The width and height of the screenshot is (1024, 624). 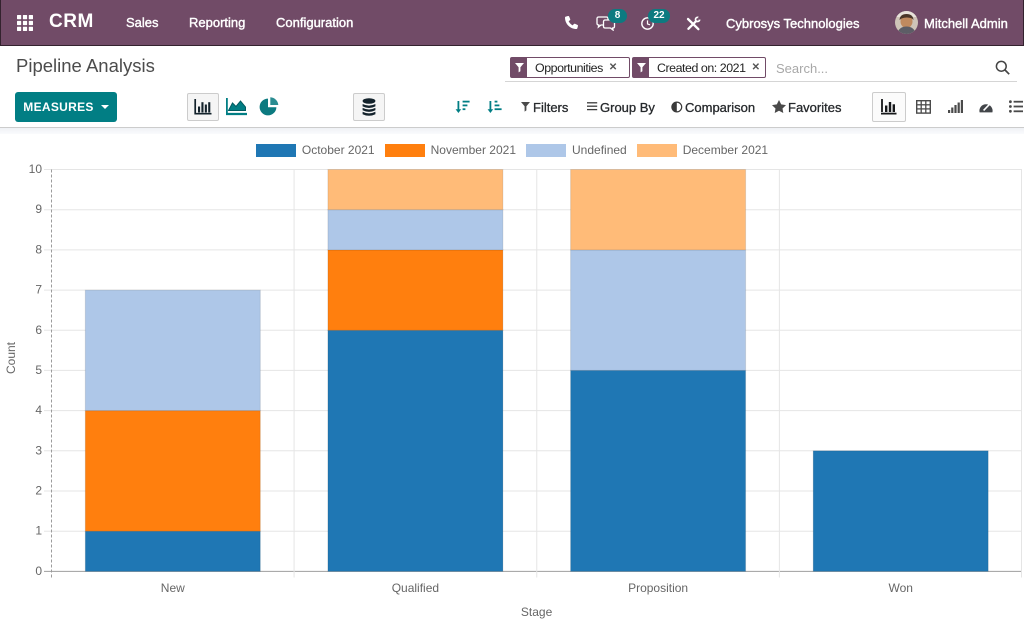 What do you see at coordinates (38, 491) in the screenshot?
I see `svg-text: 2` at bounding box center [38, 491].